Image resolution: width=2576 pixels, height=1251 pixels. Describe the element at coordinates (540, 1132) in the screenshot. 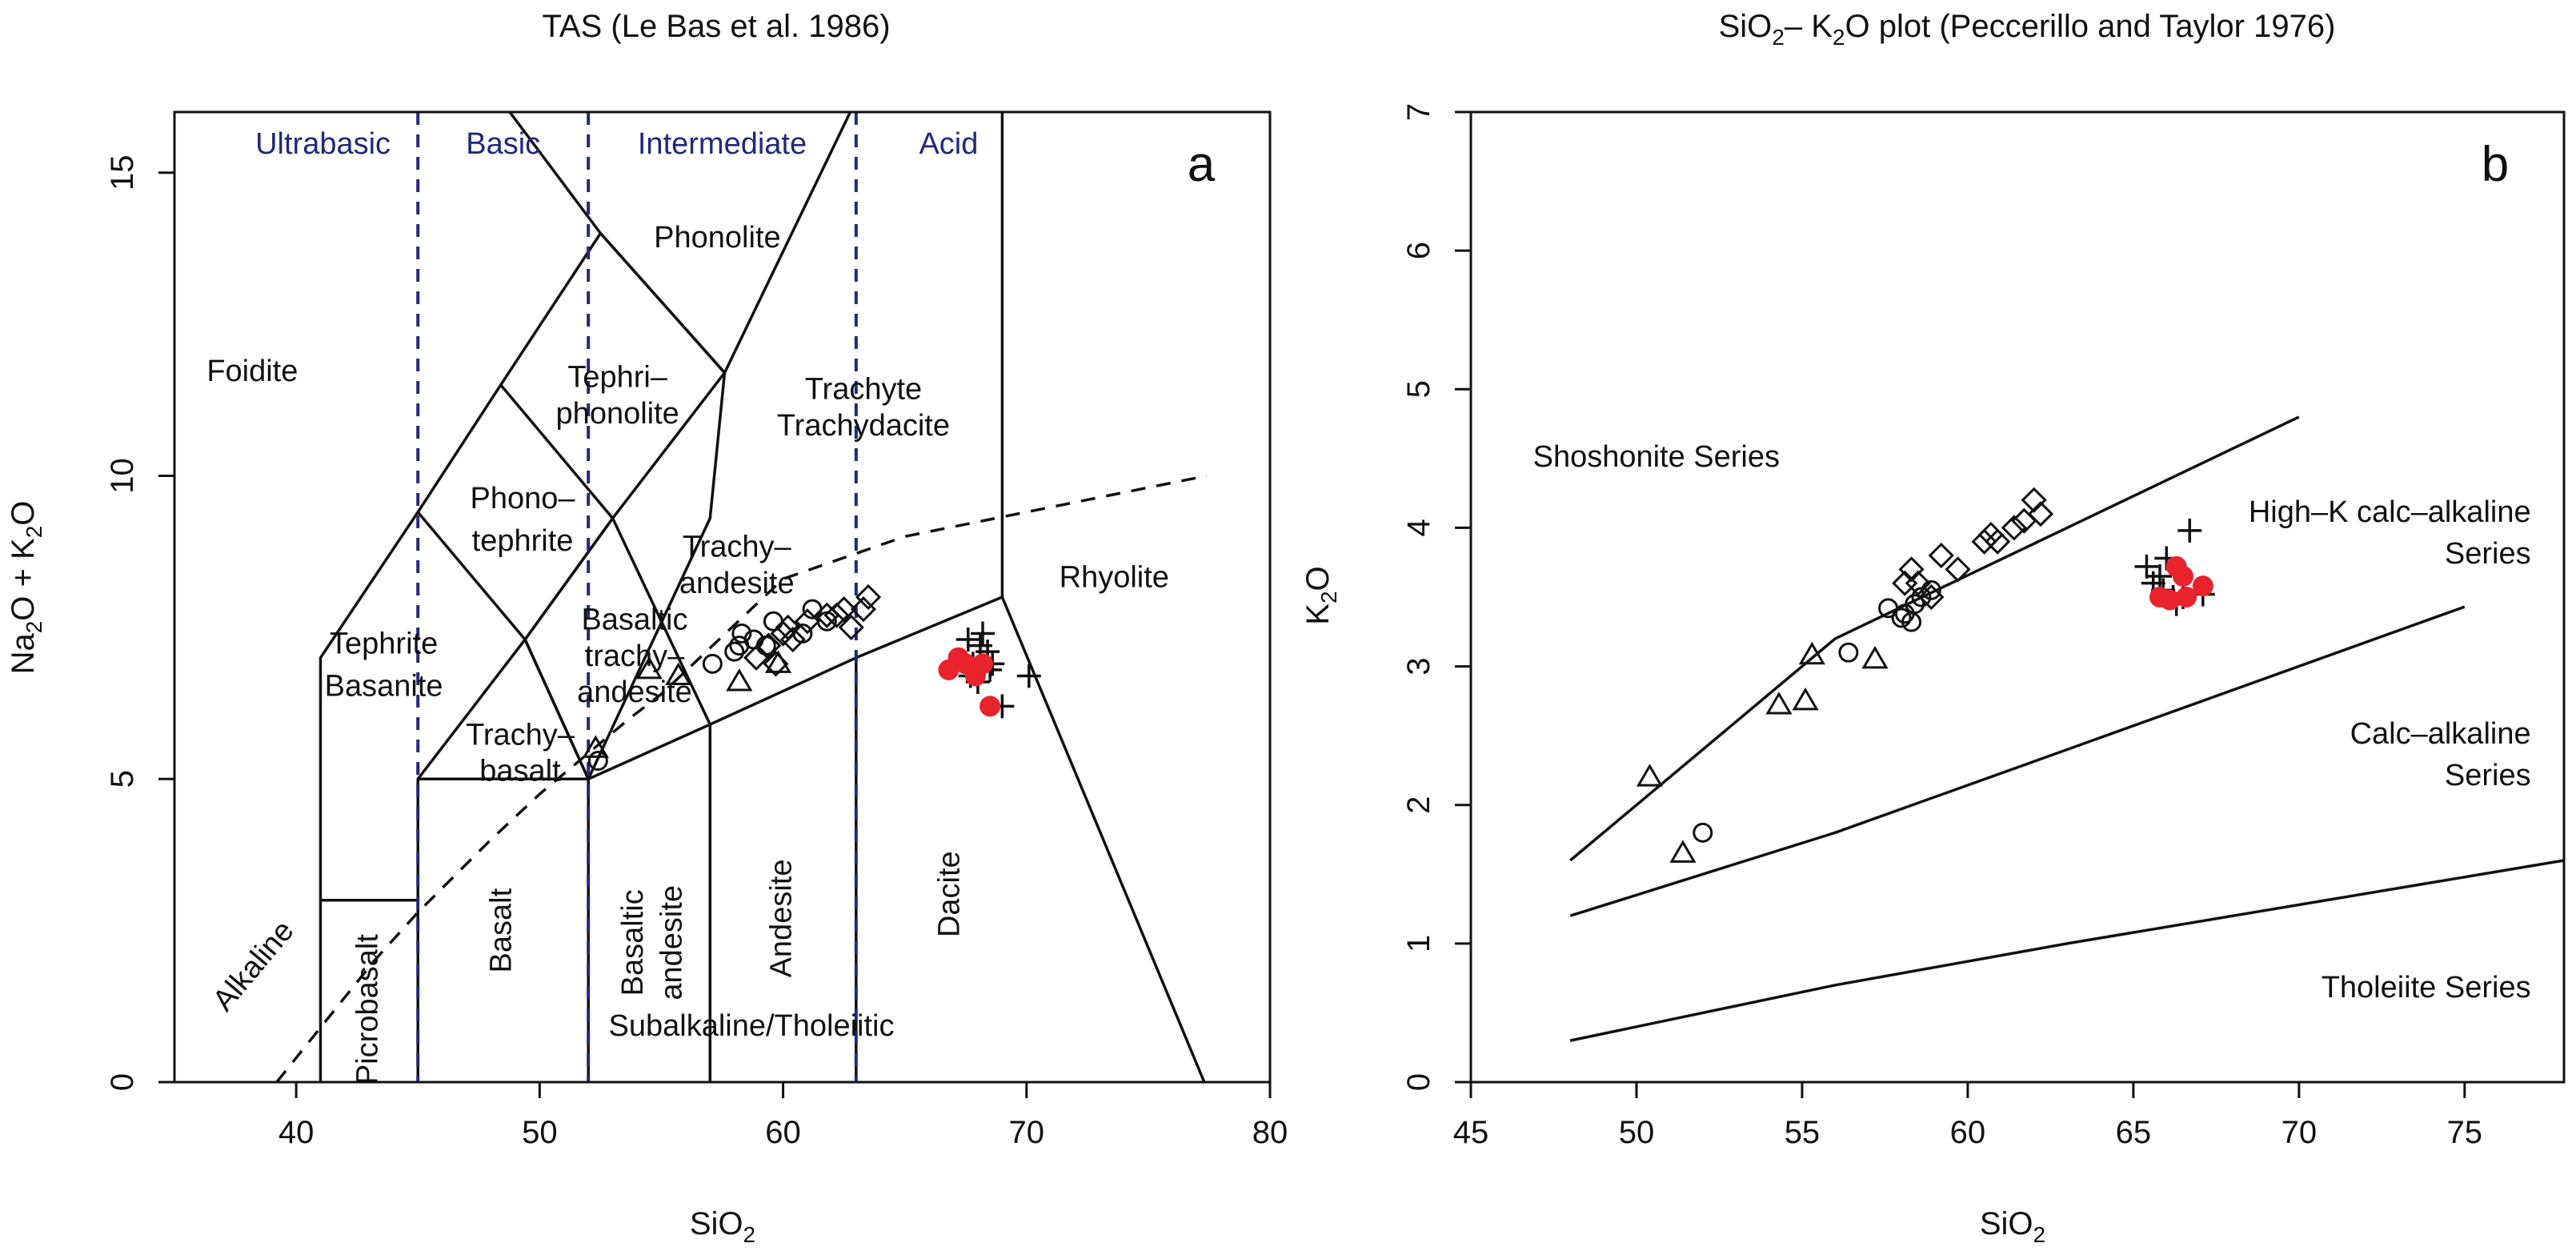

I see `tas-x-tick-label: 50` at that location.